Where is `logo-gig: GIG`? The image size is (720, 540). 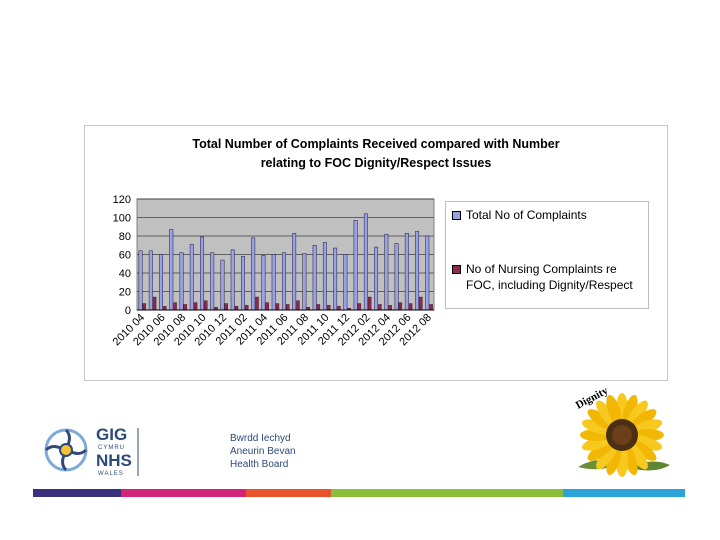 logo-gig: GIG is located at coordinates (111, 434).